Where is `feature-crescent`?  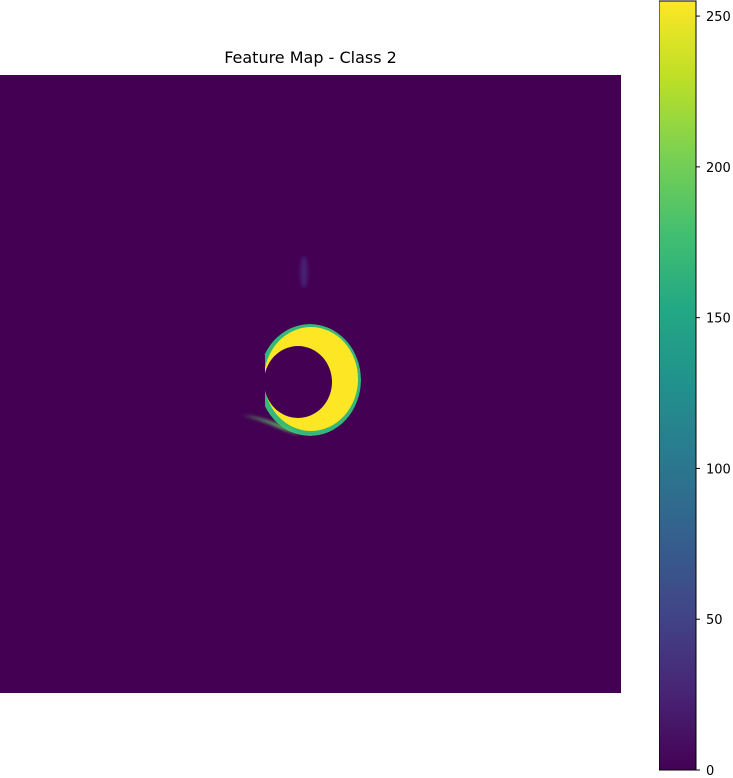 feature-crescent is located at coordinates (310, 380).